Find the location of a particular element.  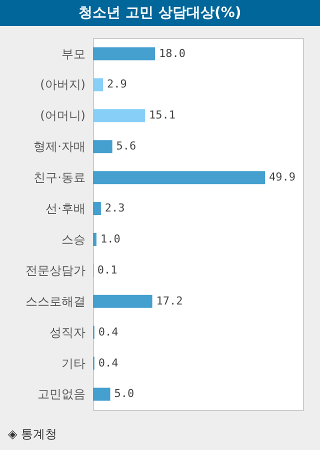

y-tick-label: 선·후배 is located at coordinates (66, 209).